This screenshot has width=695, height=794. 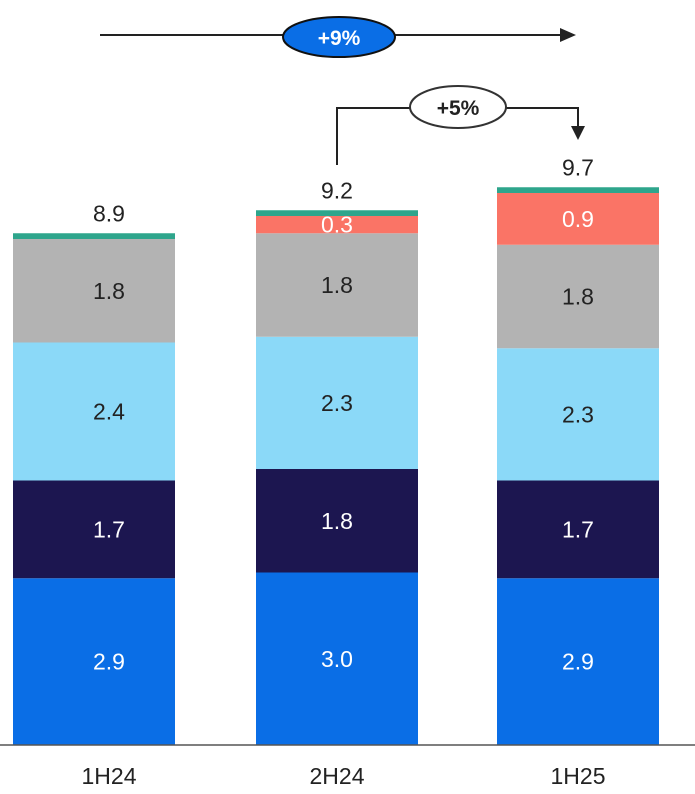 I want to click on growth-badge-recent-label: +5%, so click(x=458, y=108).